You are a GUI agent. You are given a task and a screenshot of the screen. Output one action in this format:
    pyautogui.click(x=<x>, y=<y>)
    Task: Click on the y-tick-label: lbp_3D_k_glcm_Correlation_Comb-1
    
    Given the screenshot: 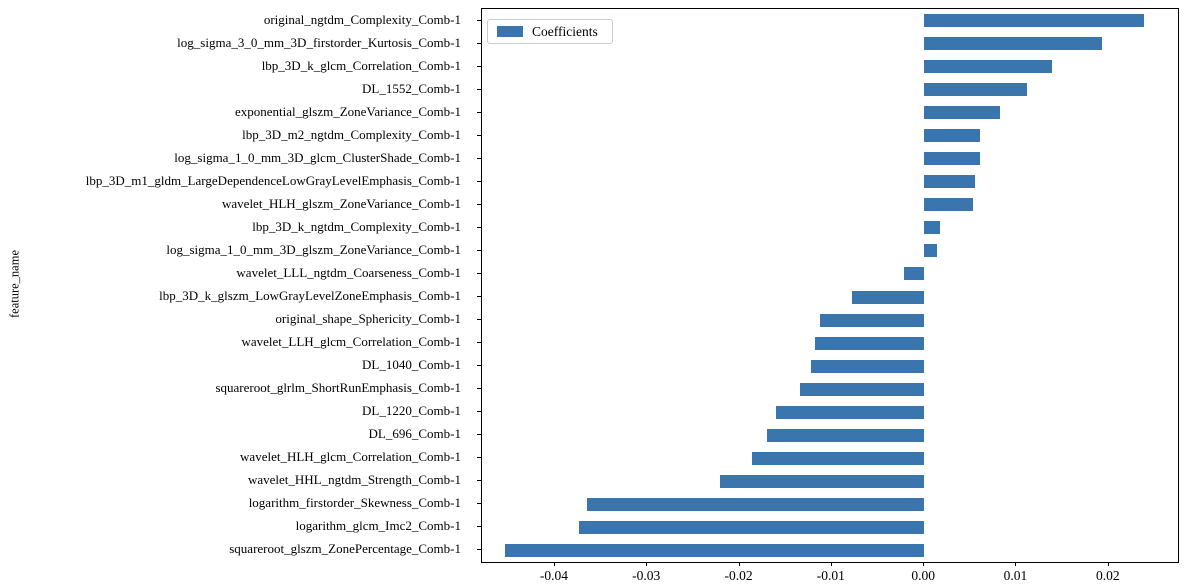 What is the action you would take?
    pyautogui.click(x=361, y=65)
    